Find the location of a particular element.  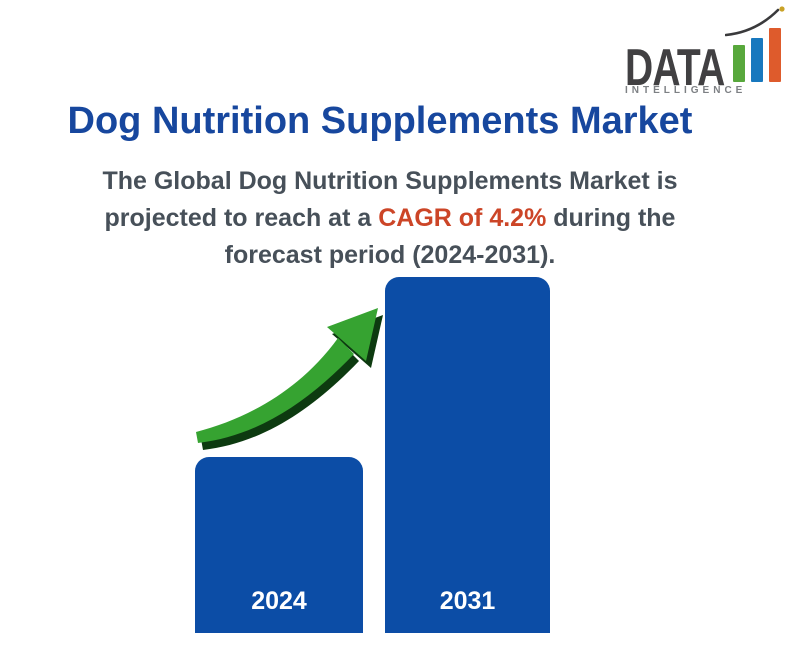

page-title: Dog Nutrition Supplements Market is located at coordinates (380, 121).